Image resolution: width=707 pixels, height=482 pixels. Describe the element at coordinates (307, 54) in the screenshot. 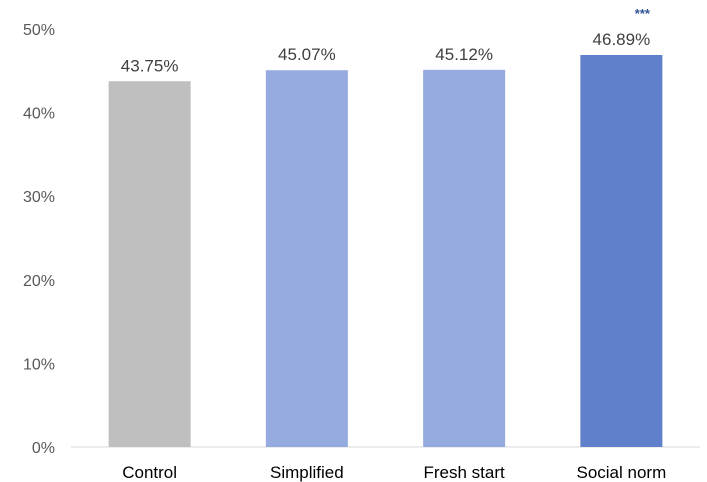

I see `data-label: 45.07%` at that location.